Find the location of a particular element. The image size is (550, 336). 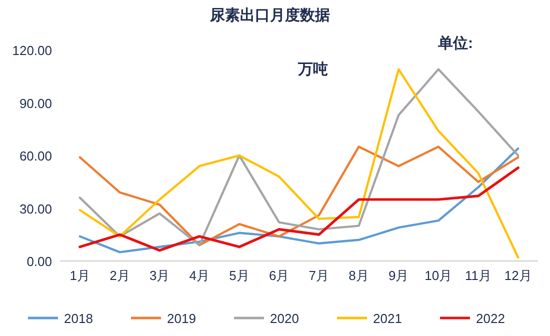

x-tick-label: 2月 is located at coordinates (120, 275).